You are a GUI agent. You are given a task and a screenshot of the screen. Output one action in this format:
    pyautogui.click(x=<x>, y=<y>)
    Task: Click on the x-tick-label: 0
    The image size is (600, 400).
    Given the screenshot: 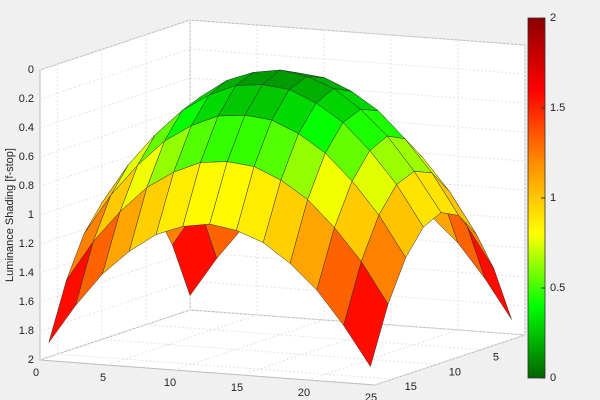 What is the action you would take?
    pyautogui.click(x=36, y=373)
    